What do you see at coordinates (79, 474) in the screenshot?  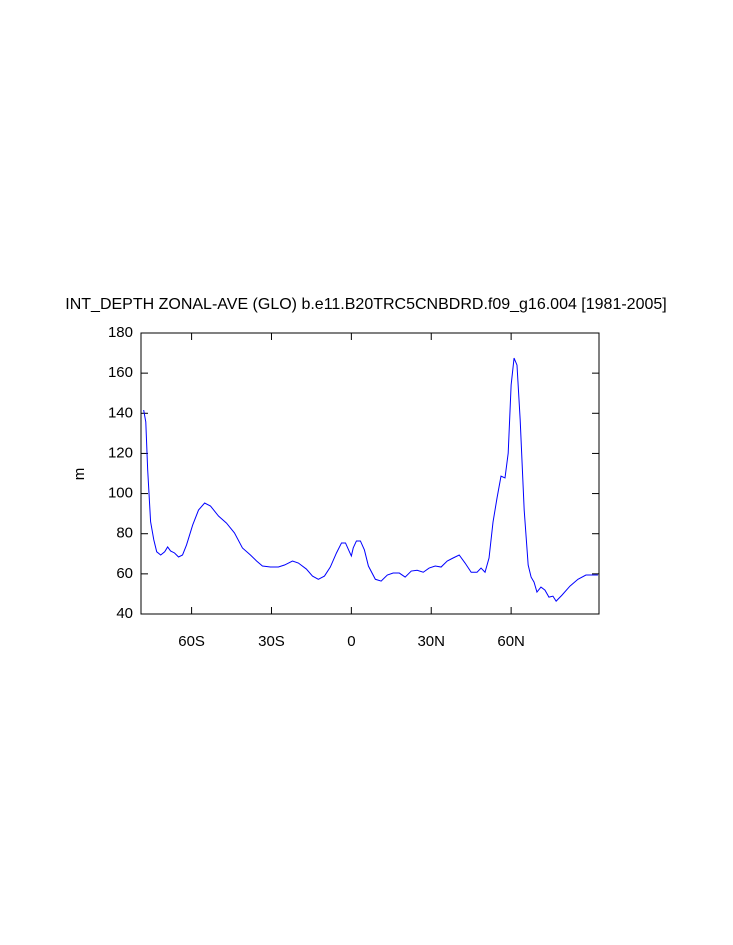 I see `y-axis-label: m` at bounding box center [79, 474].